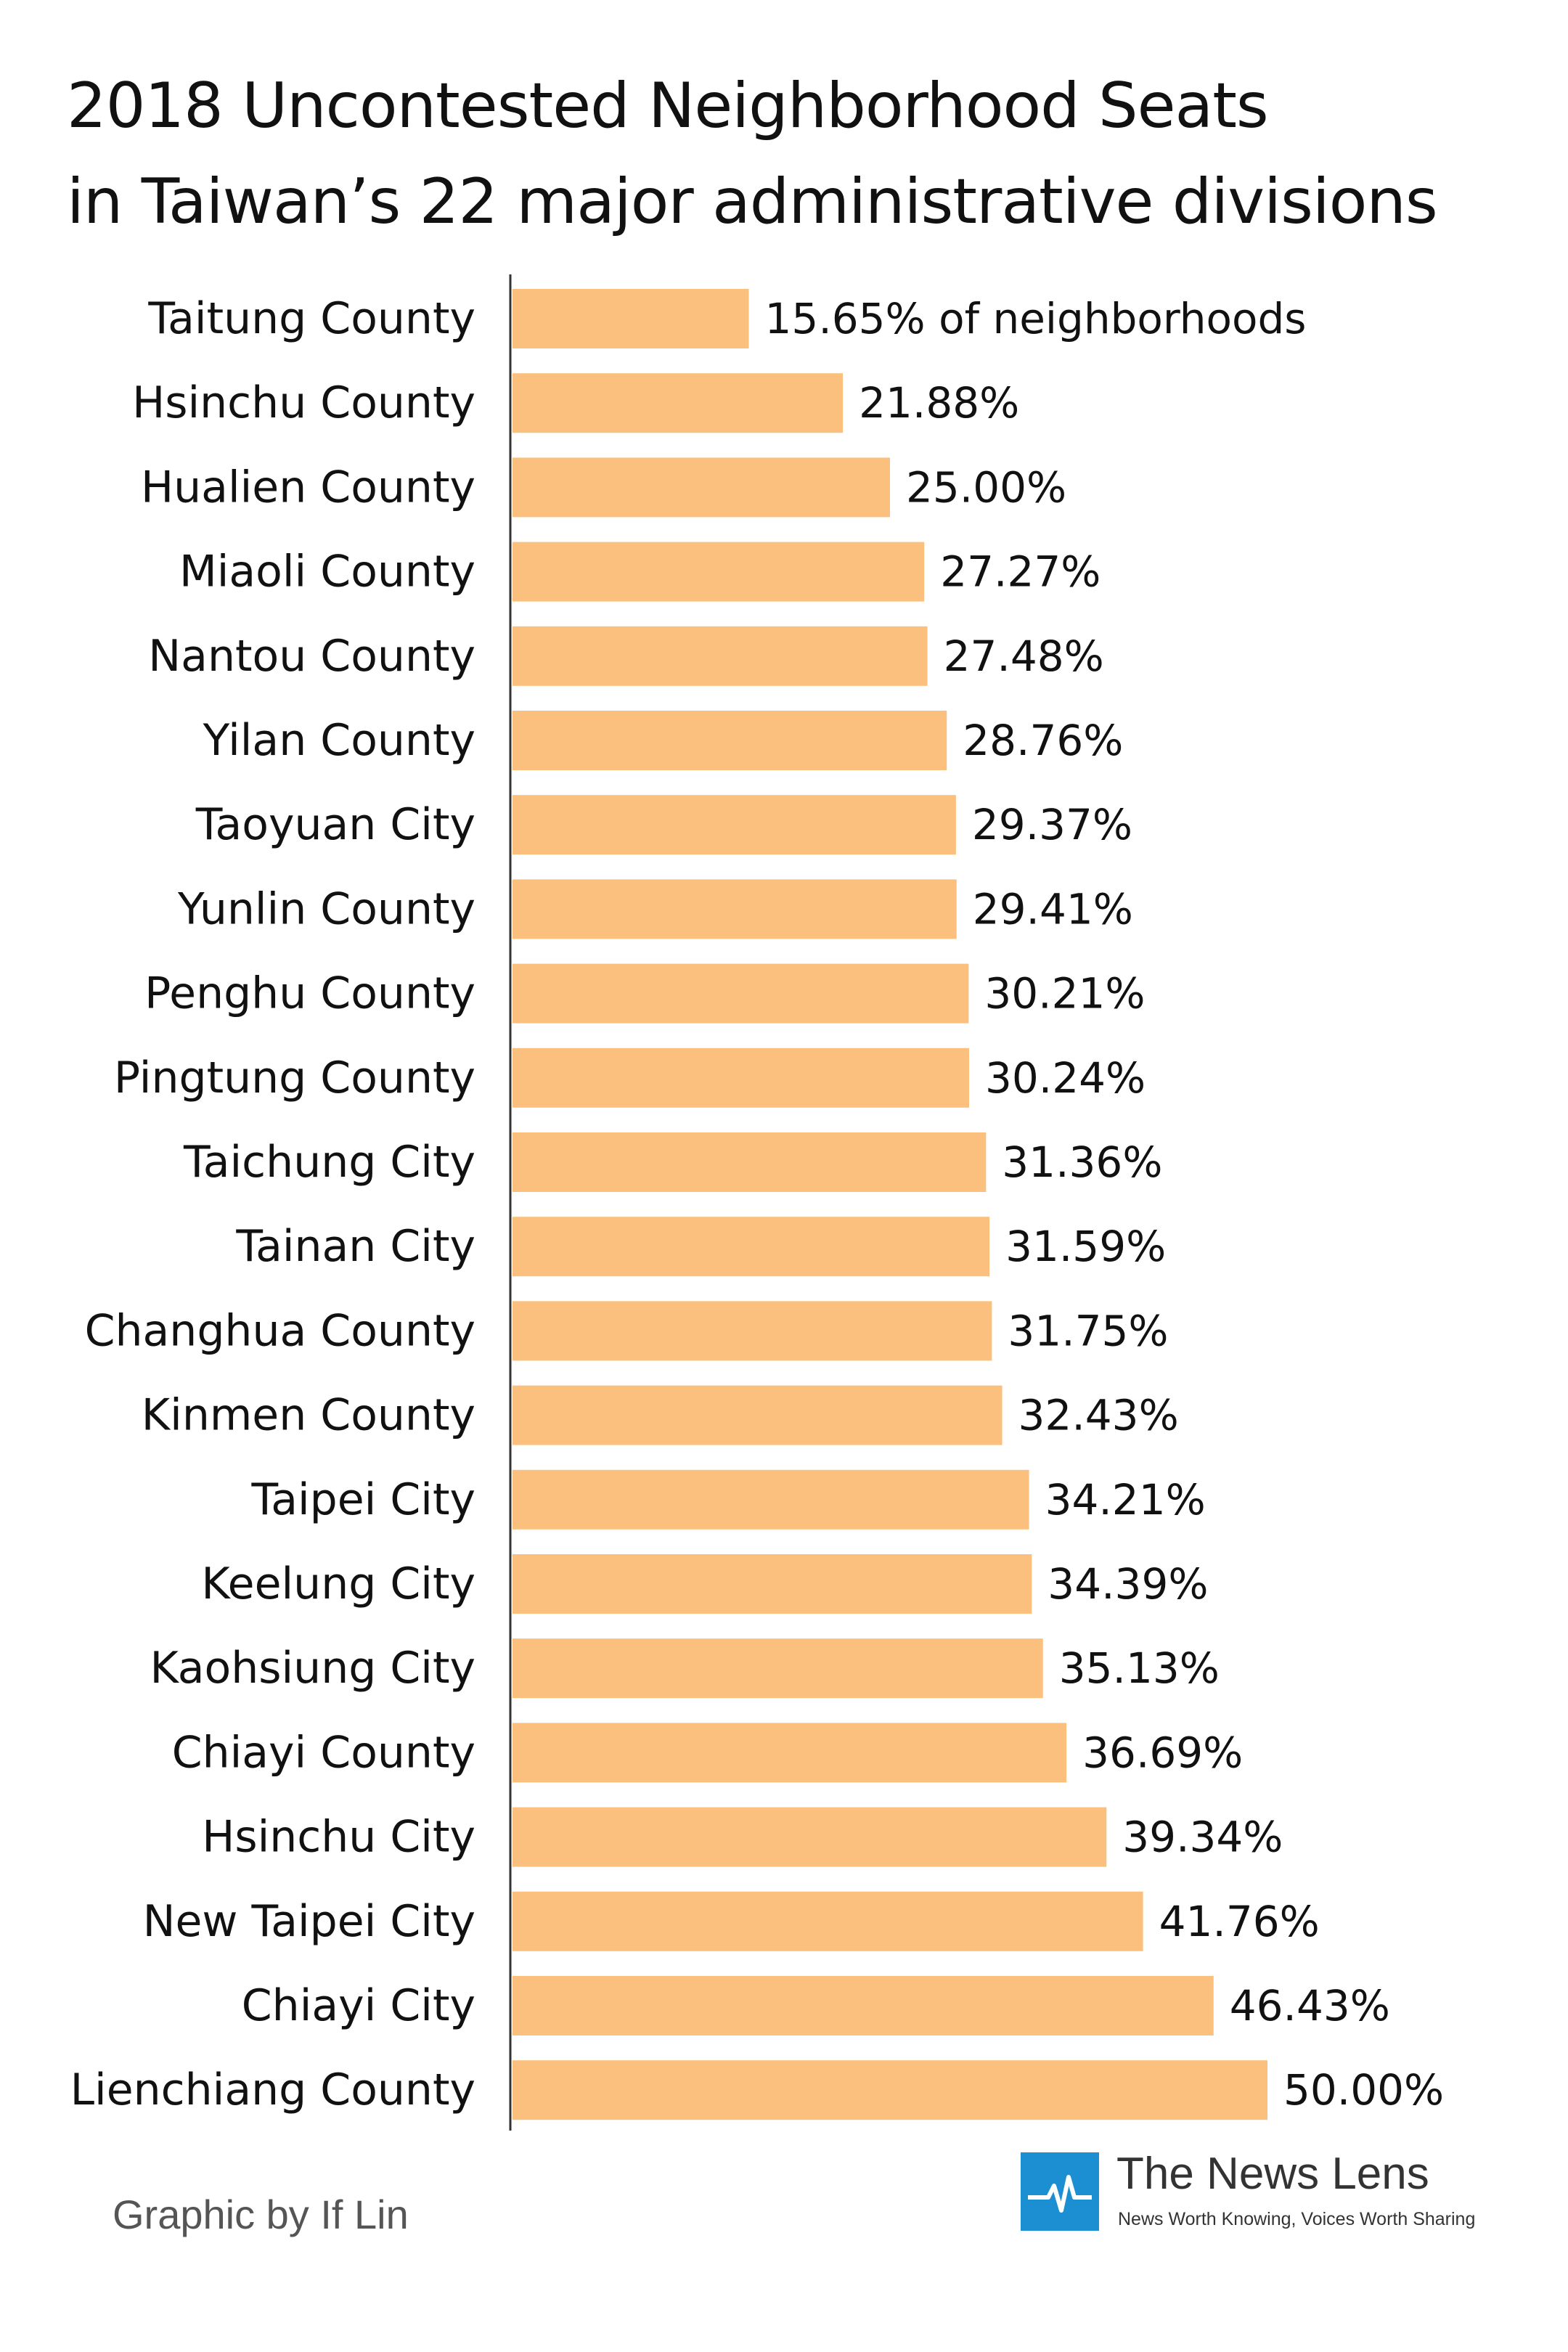  What do you see at coordinates (1066, 1078) in the screenshot?
I see `value-label: 30.24%` at bounding box center [1066, 1078].